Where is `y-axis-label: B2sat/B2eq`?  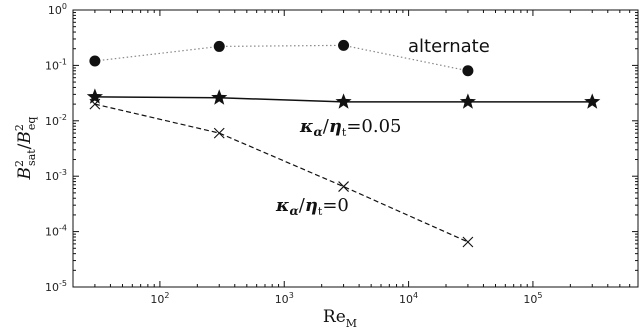
y-axis-label: B2sat/B2eq is located at coordinates (25, 149).